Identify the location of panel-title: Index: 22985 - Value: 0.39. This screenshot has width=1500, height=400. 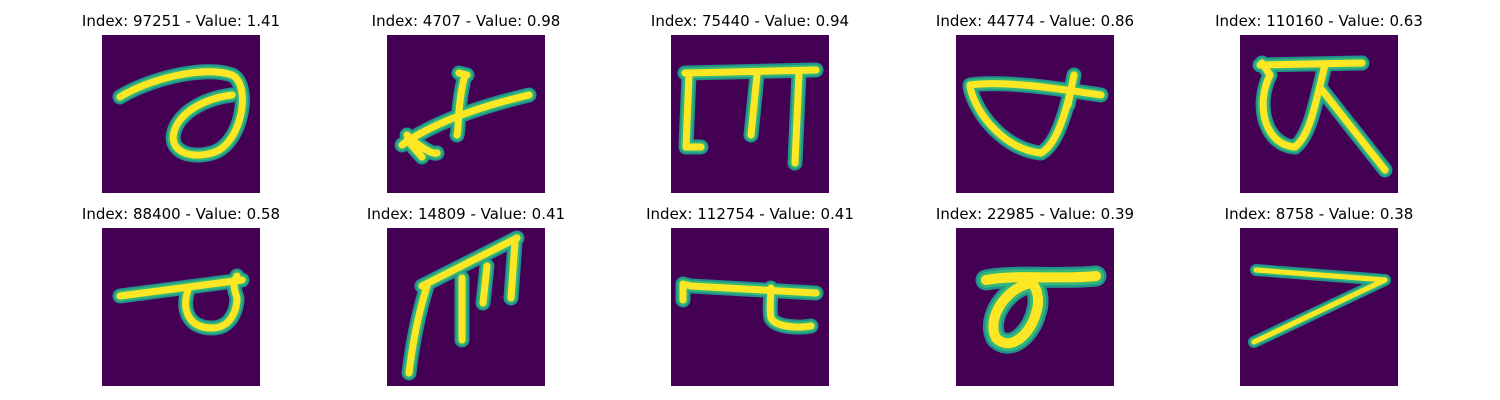
(1035, 214).